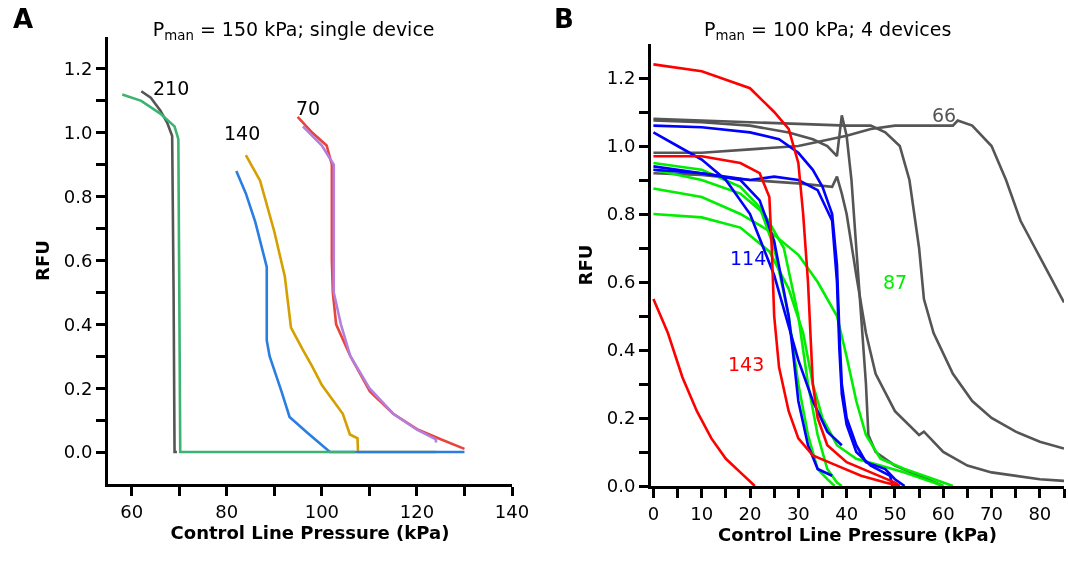  I want to click on x-tick-label: 100, so click(322, 511).